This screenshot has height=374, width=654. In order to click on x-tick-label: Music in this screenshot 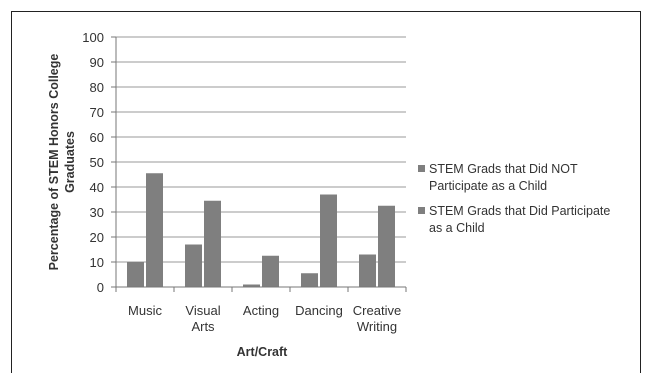, I will do `click(145, 310)`.